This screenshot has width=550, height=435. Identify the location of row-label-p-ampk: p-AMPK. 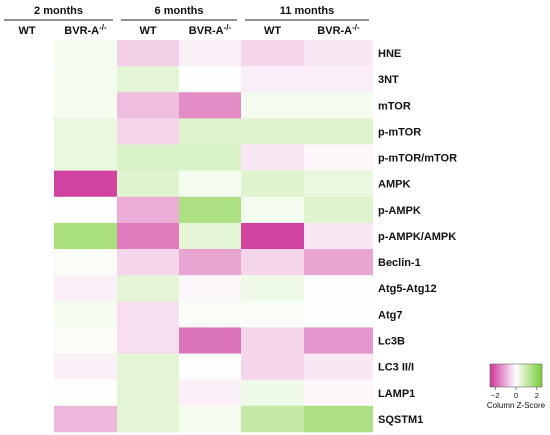
(399, 211).